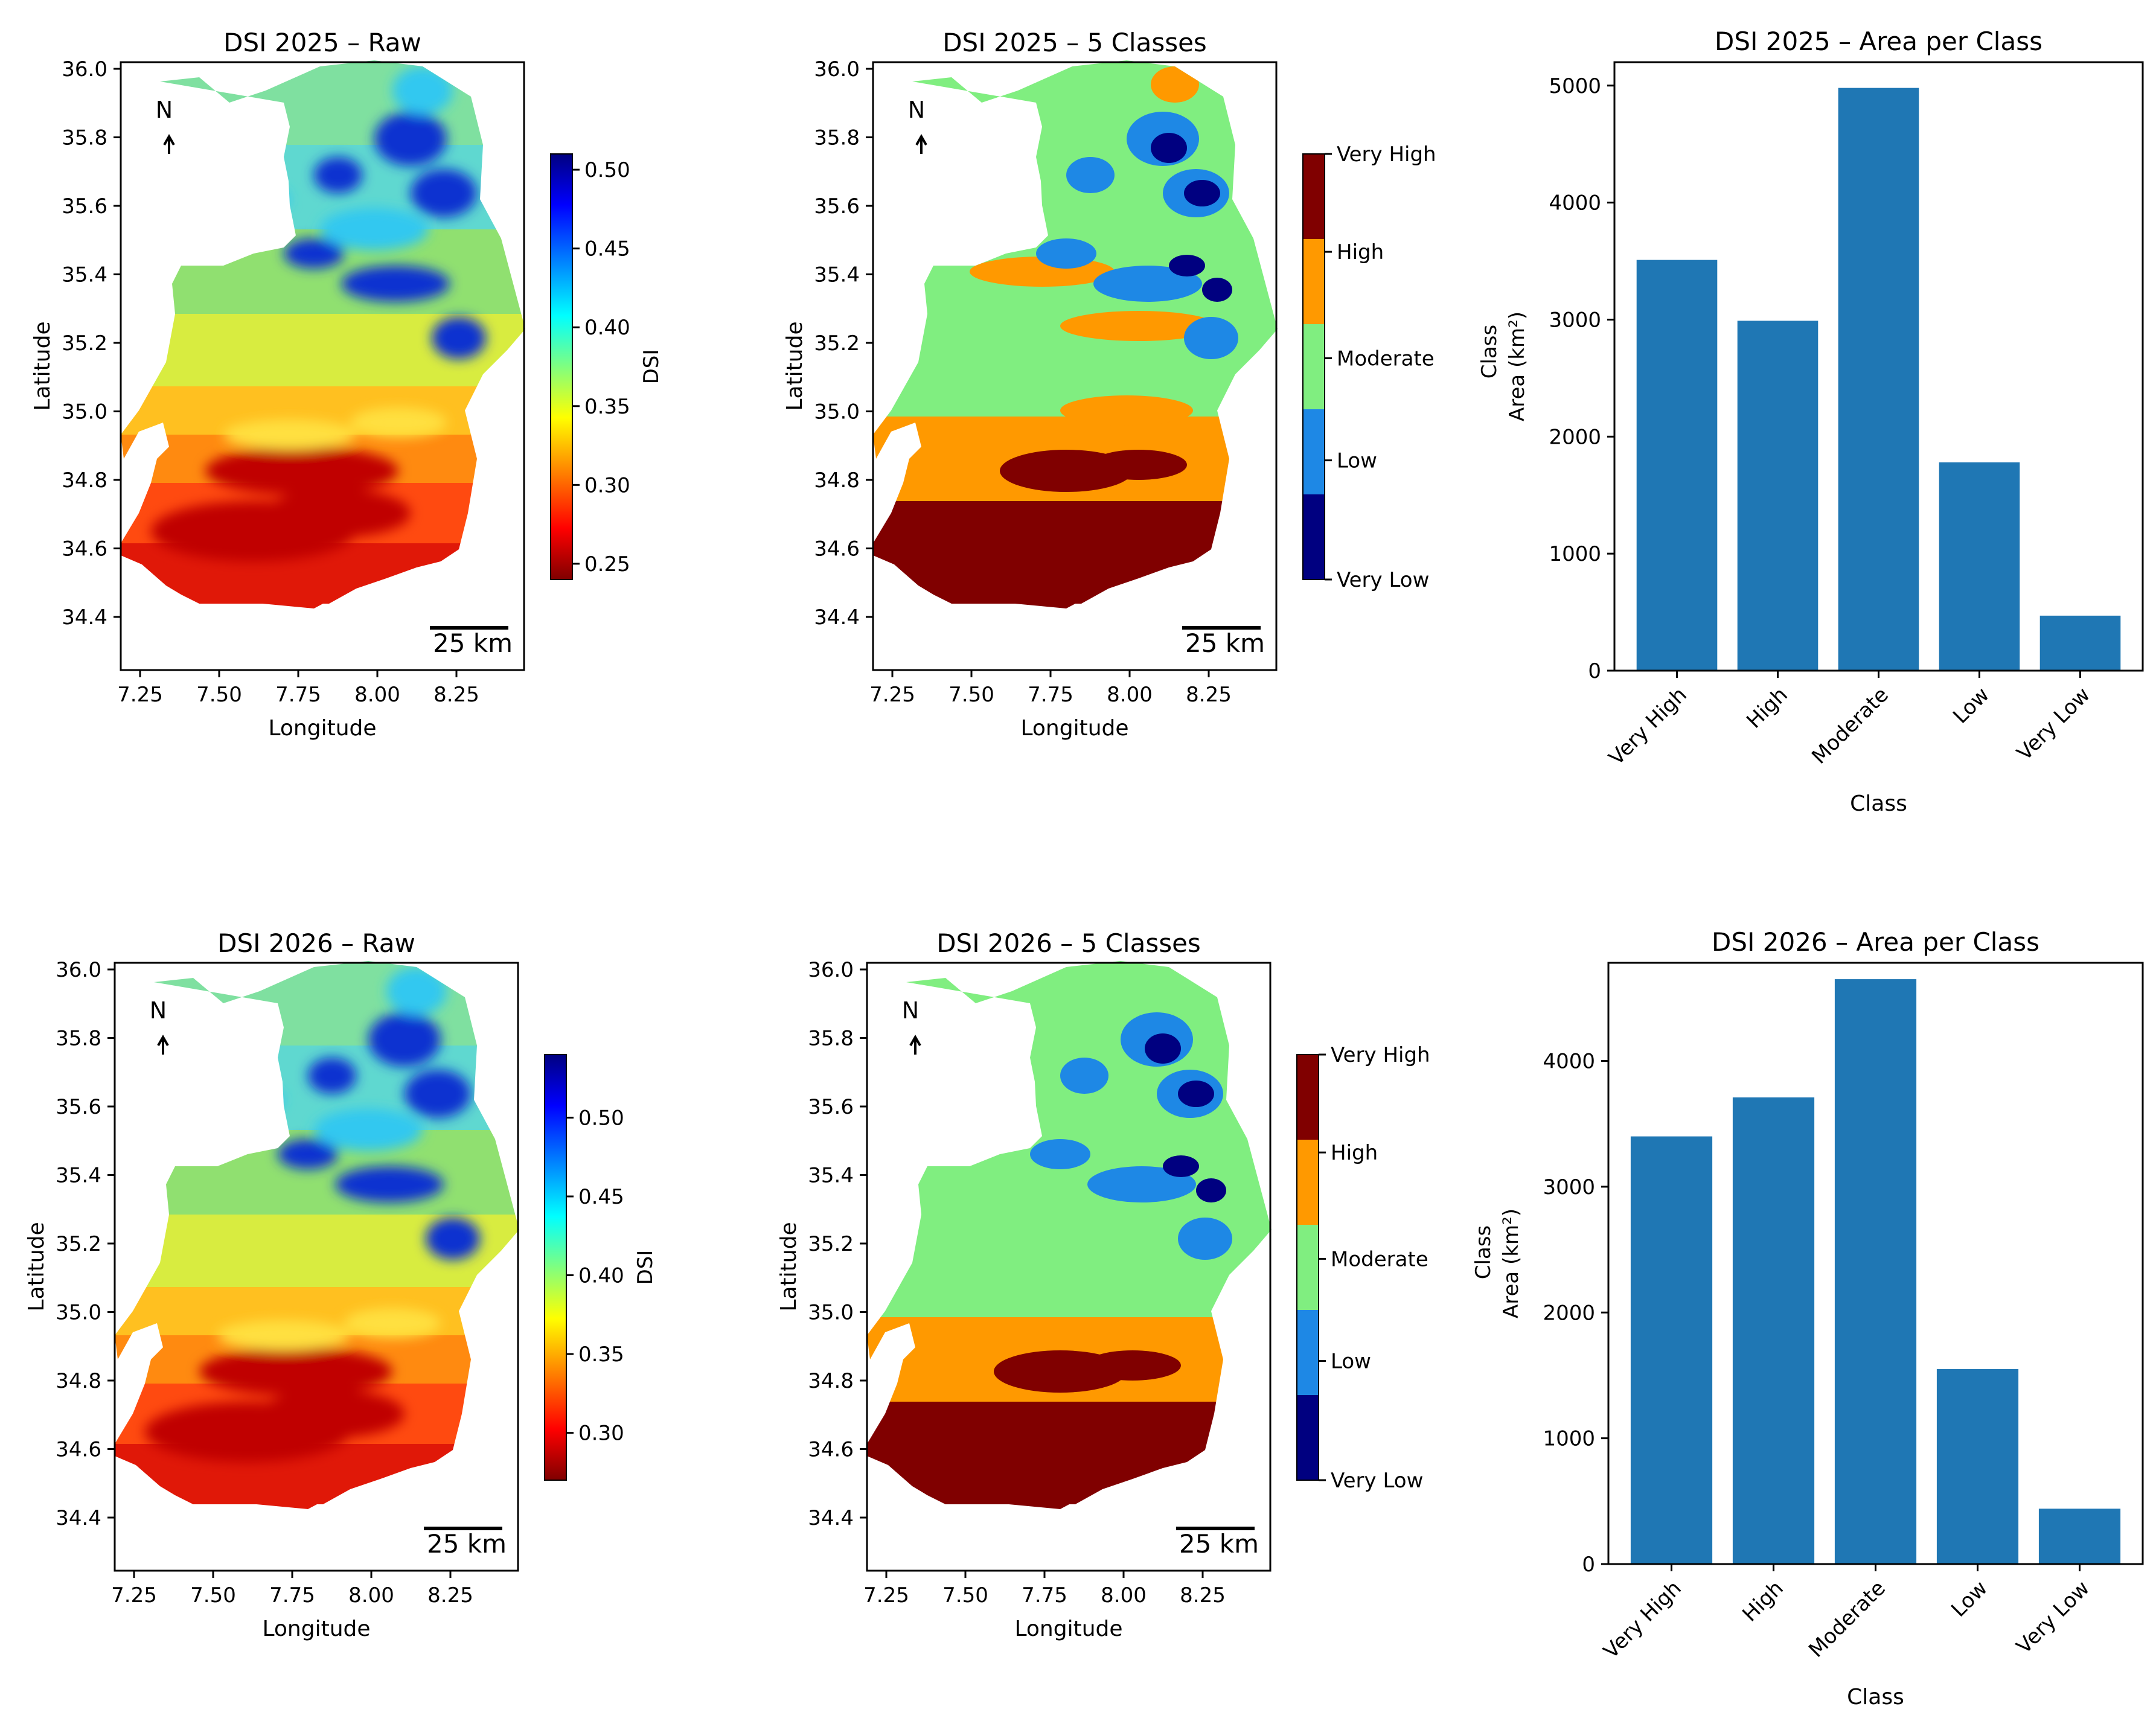 This screenshot has width=2156, height=1721. I want to click on y-tick-label: 3000, so click(1569, 1187).